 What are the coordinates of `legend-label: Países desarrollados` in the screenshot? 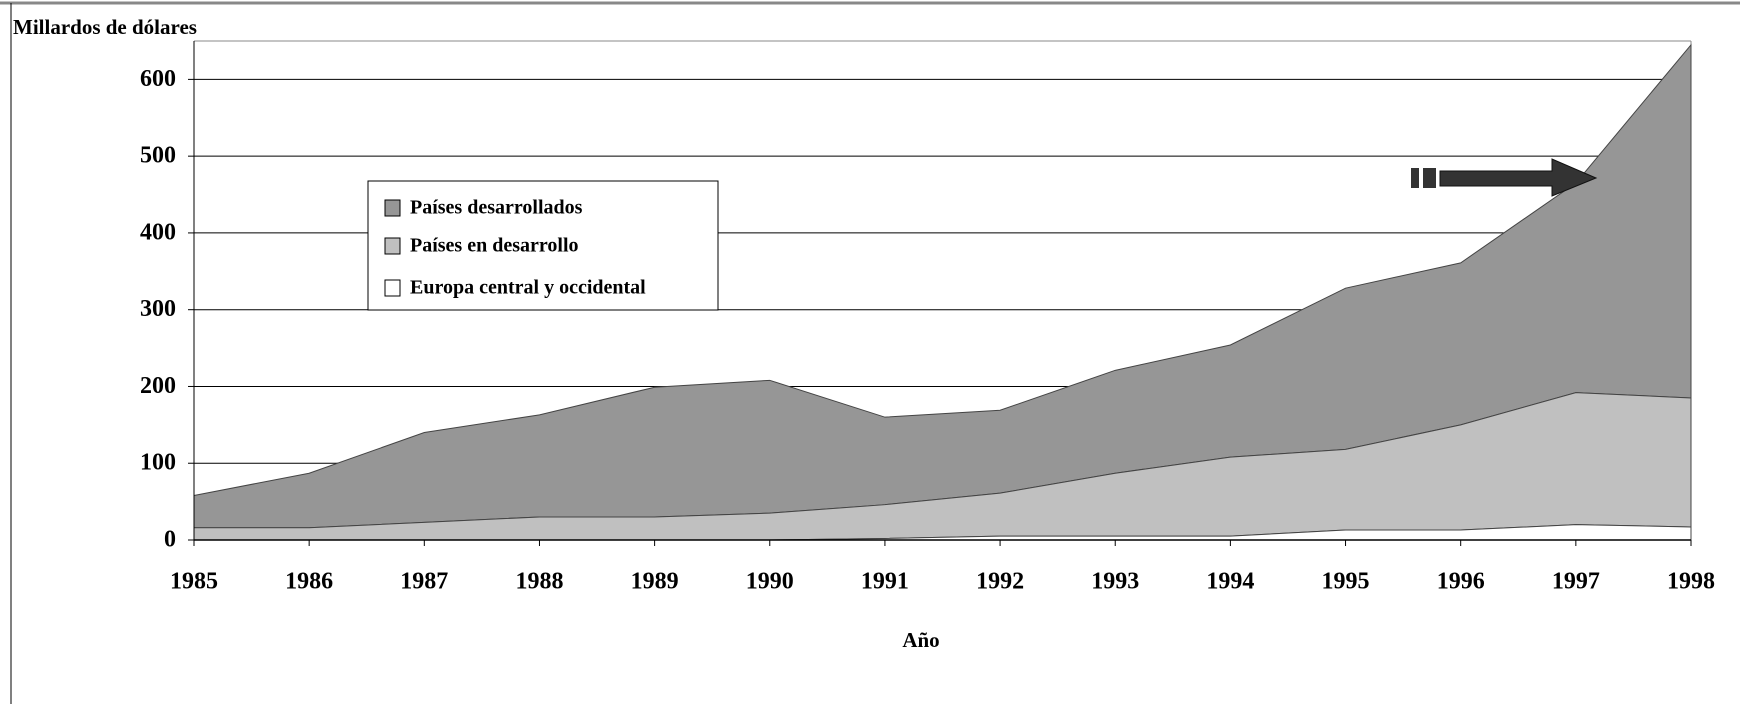 It's located at (496, 208).